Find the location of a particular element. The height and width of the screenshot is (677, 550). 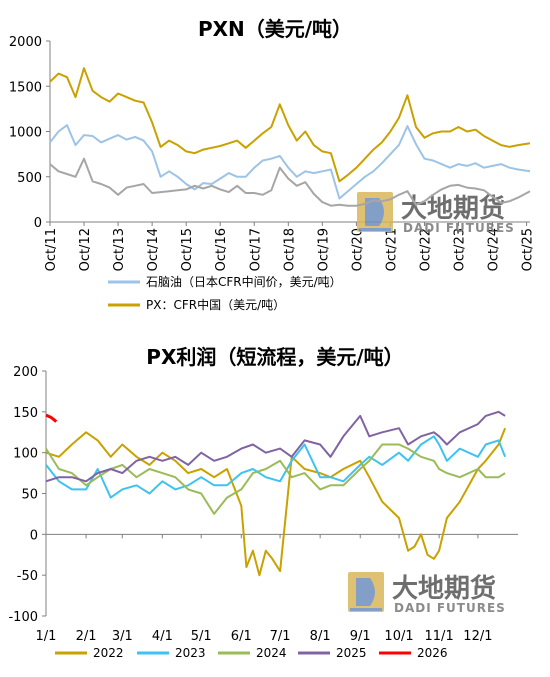

y-tick-label: 100 is located at coordinates (25, 454).